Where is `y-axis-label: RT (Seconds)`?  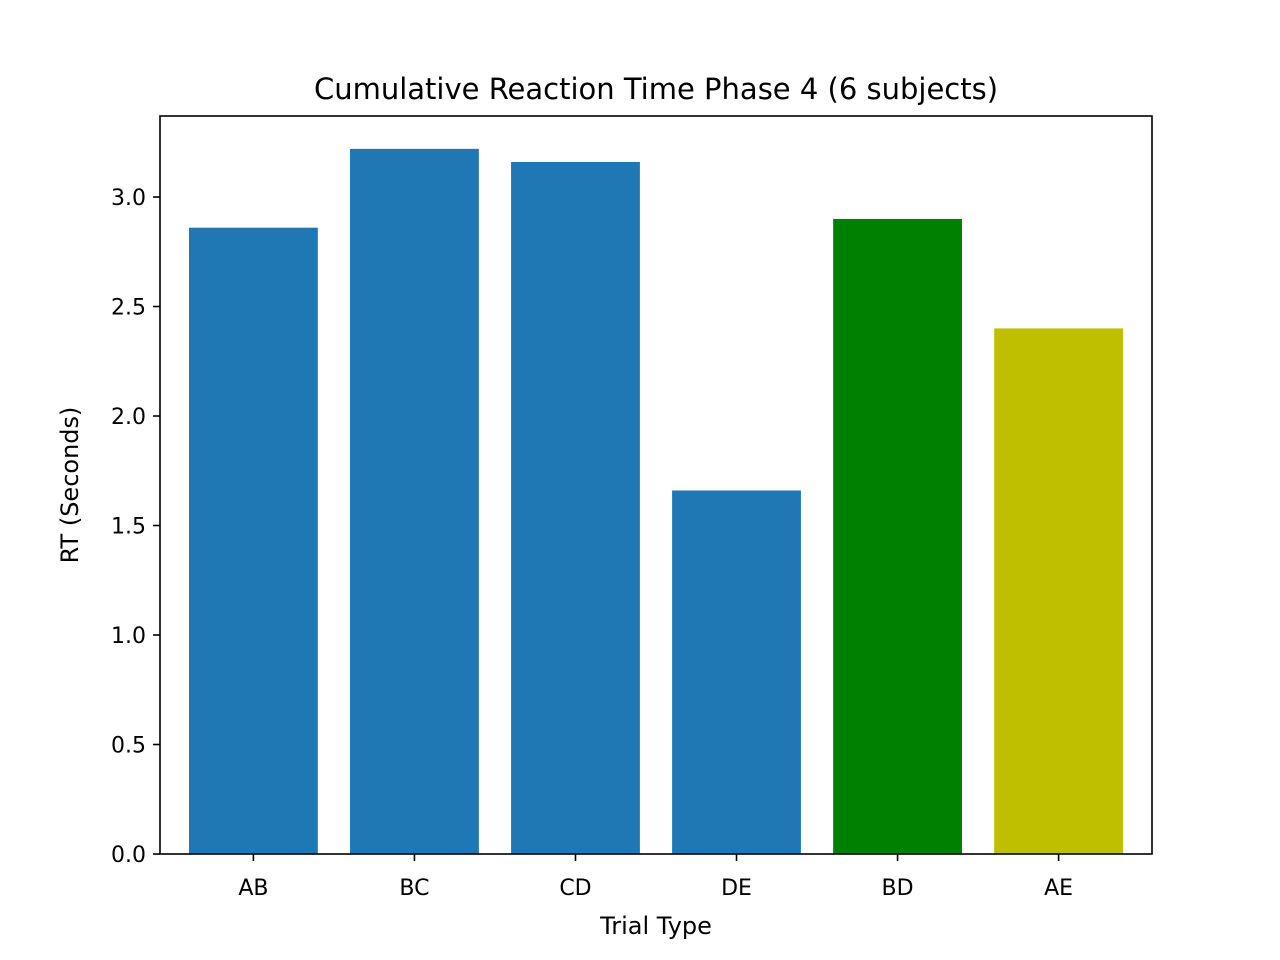 y-axis-label: RT (Seconds) is located at coordinates (70, 485).